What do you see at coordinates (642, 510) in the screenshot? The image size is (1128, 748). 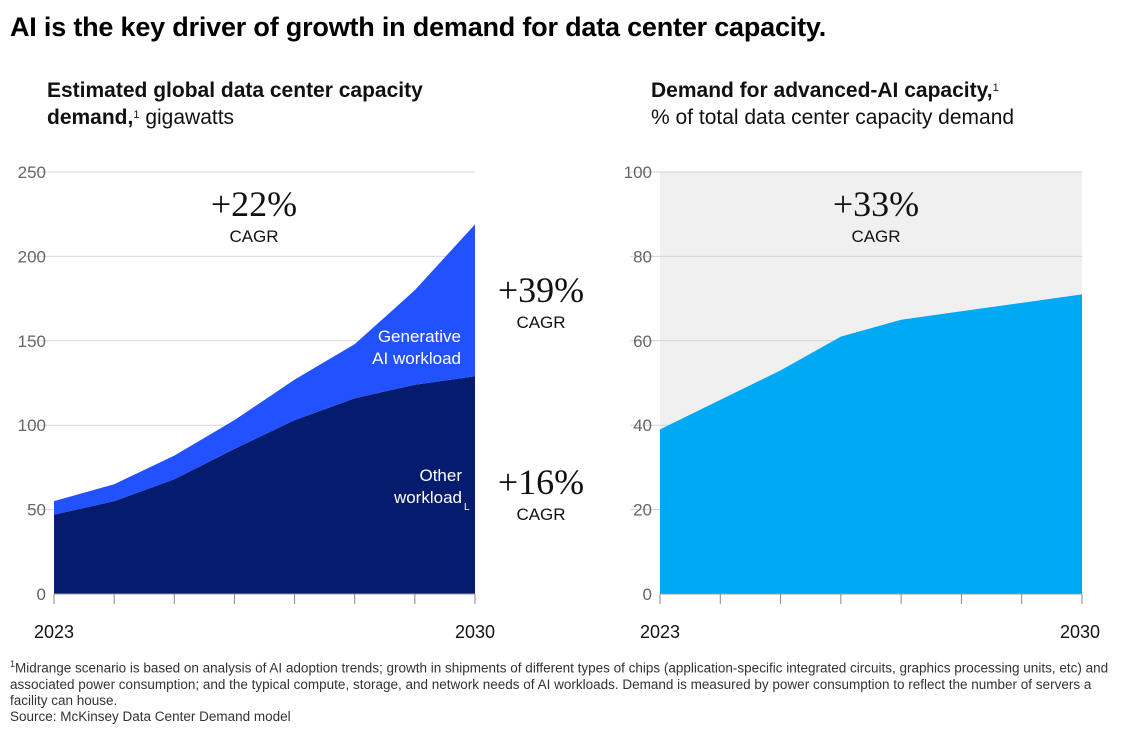 I see `right-y-tick-label: 20` at bounding box center [642, 510].